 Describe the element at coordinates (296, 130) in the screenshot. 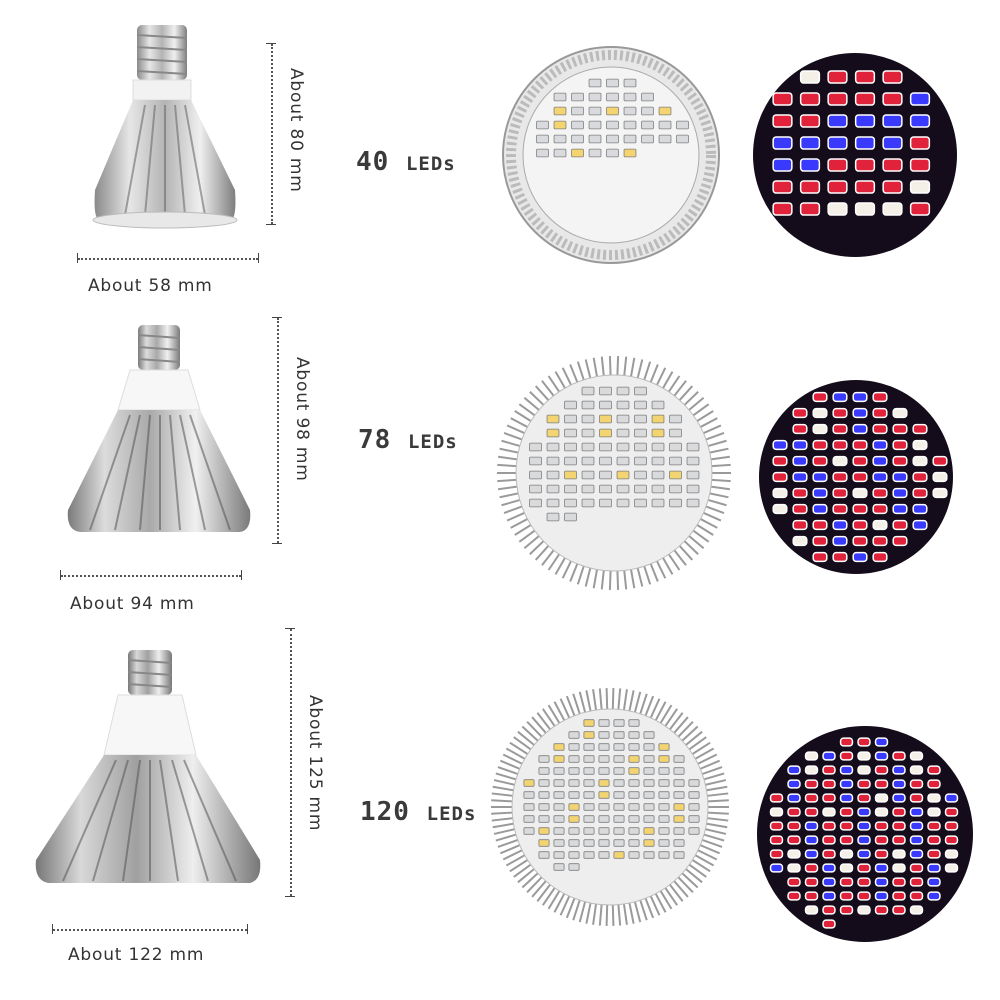

I see `height-label: About 80 mm` at that location.